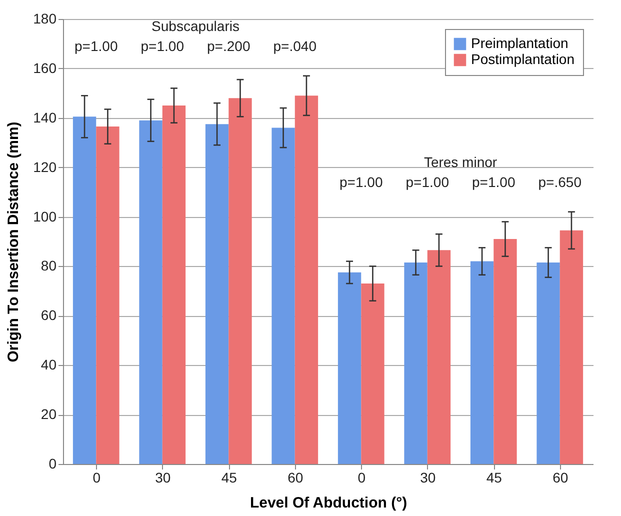 This screenshot has width=621, height=516. I want to click on annotation: p=.200, so click(228, 46).